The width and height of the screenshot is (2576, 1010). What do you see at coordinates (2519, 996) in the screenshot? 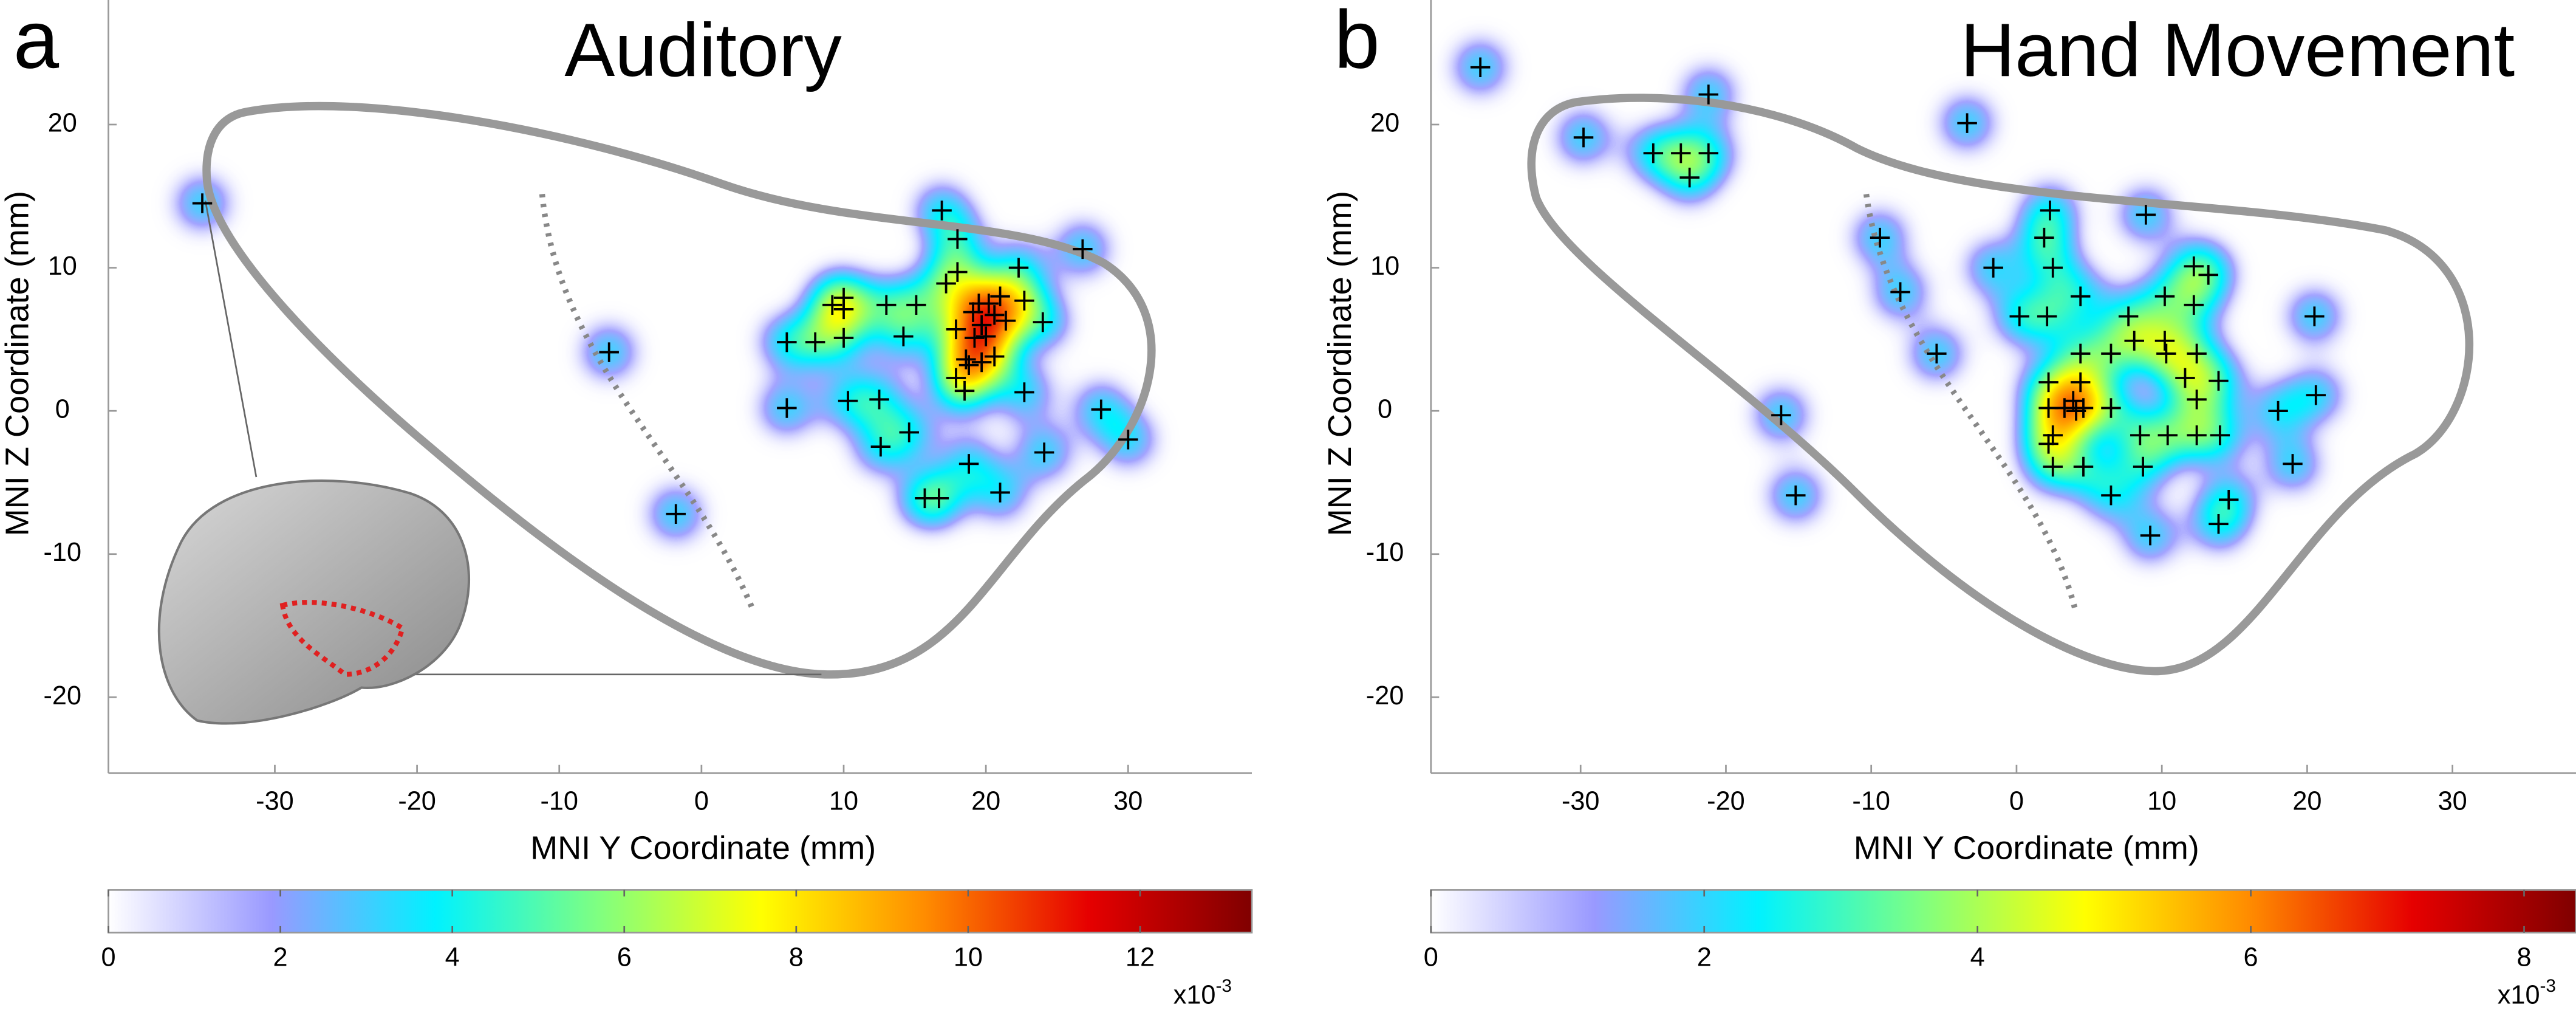
I see `multiplier-base: x10` at bounding box center [2519, 996].